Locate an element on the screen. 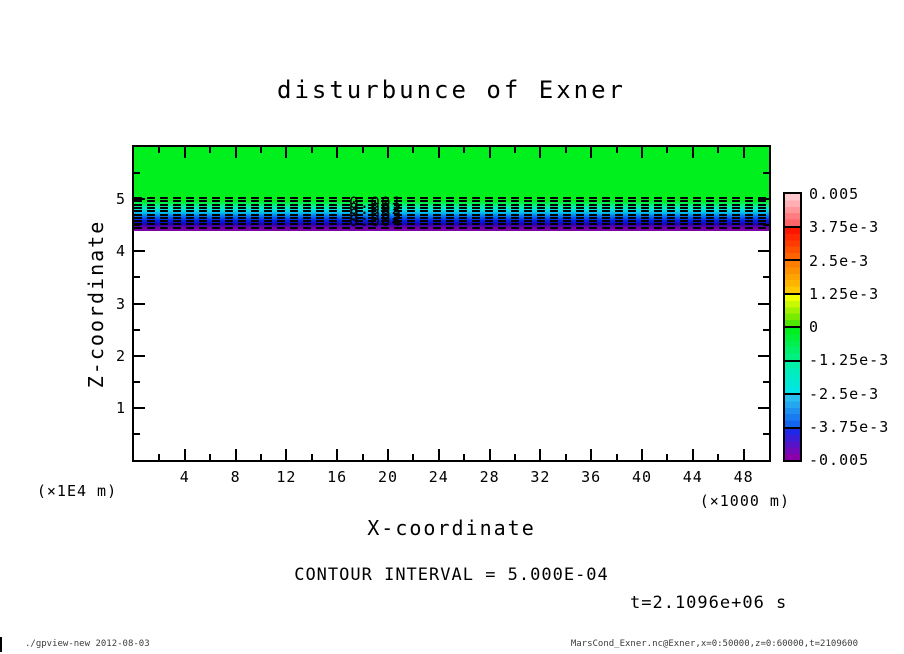 The width and height of the screenshot is (904, 654). x-tick-label: 8 is located at coordinates (235, 477).